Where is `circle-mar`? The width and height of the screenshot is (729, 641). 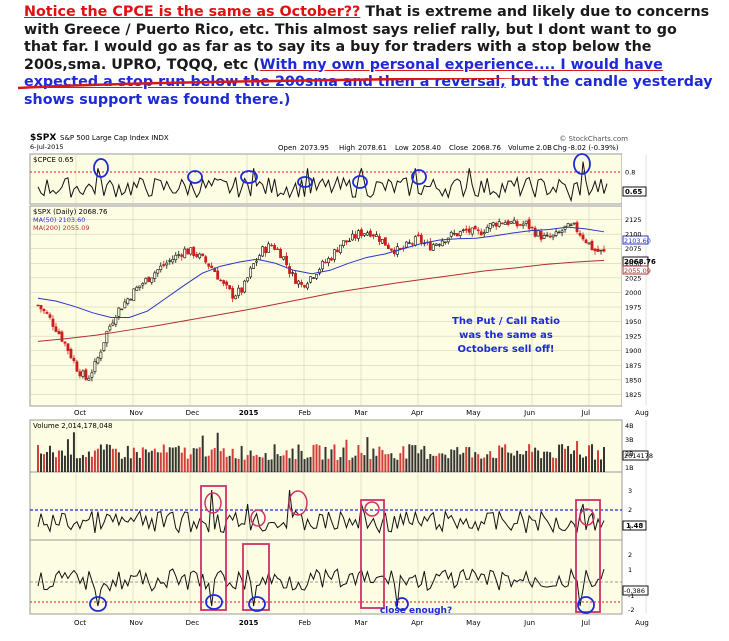
circle-mar is located at coordinates (360, 182).